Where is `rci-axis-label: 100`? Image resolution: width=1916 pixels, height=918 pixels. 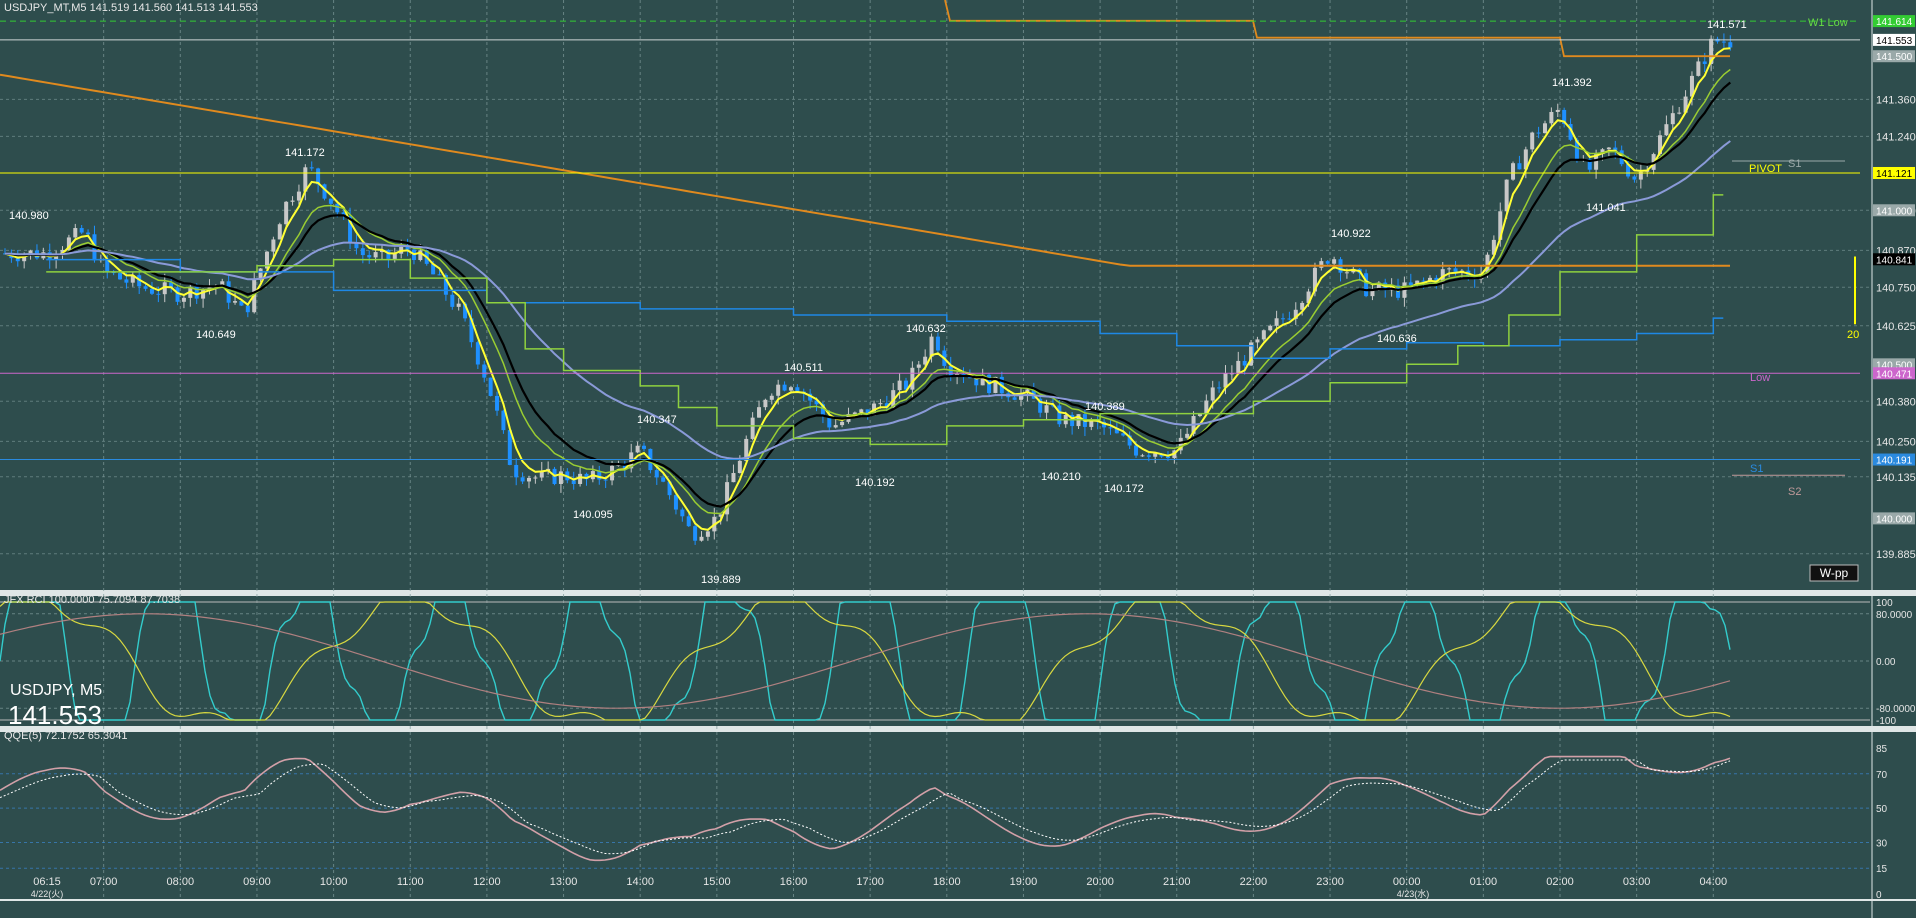
rci-axis-label: 100 is located at coordinates (1884, 603).